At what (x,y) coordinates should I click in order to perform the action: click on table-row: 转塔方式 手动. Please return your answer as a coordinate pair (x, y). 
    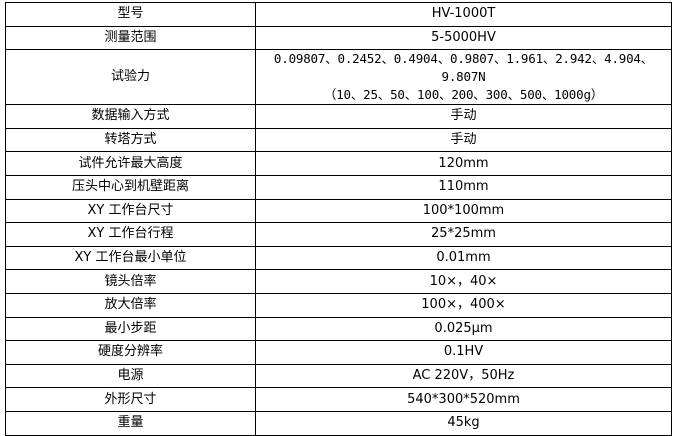
    Looking at the image, I should click on (338, 140).